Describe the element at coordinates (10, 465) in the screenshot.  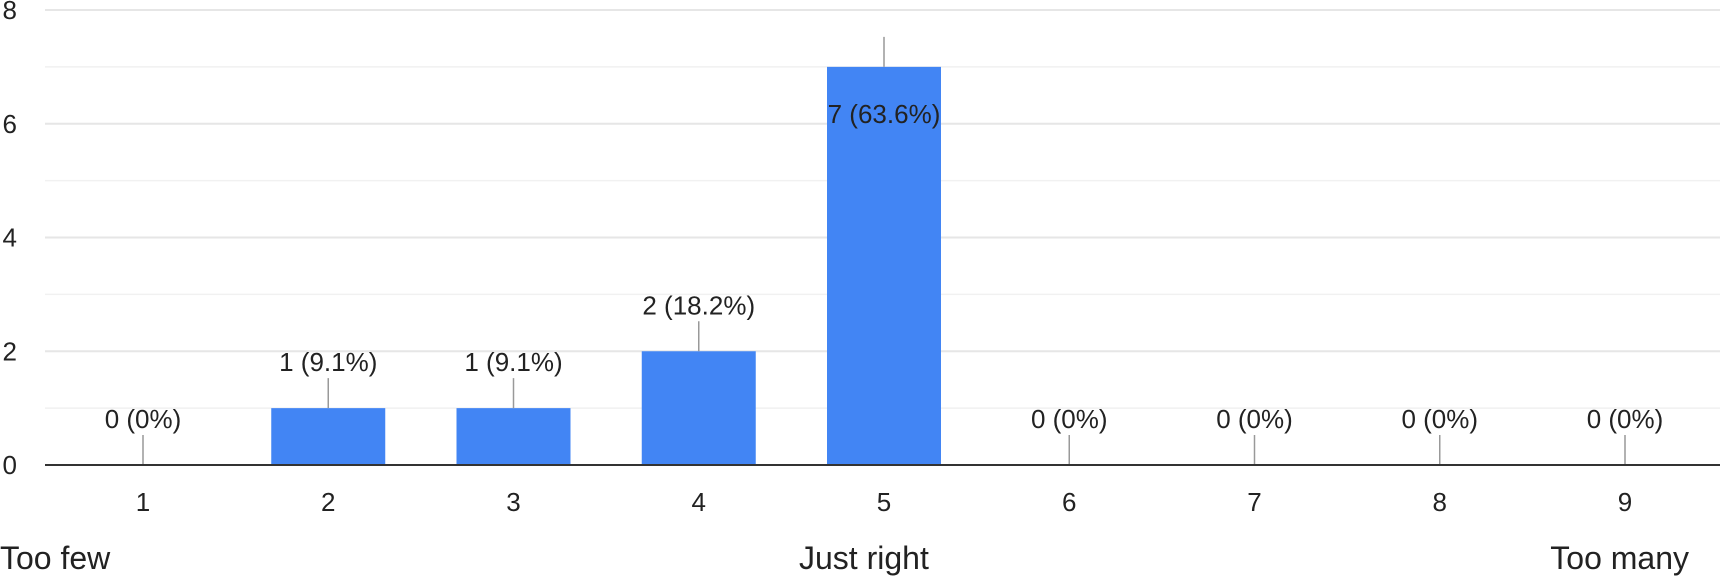
I see `y-tick-label: 0` at that location.